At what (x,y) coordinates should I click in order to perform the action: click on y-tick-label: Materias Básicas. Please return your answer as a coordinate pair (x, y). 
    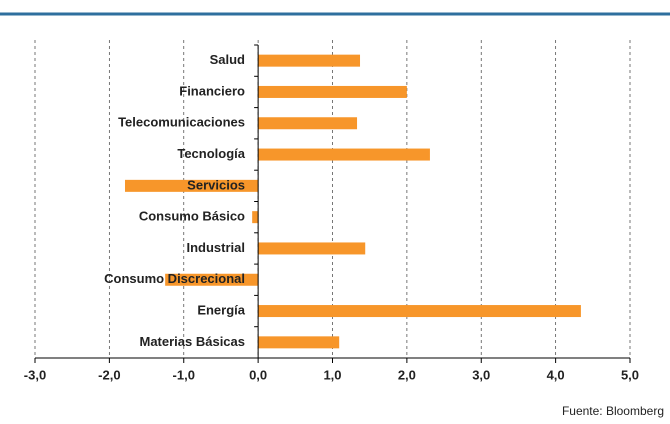
    Looking at the image, I should click on (192, 341).